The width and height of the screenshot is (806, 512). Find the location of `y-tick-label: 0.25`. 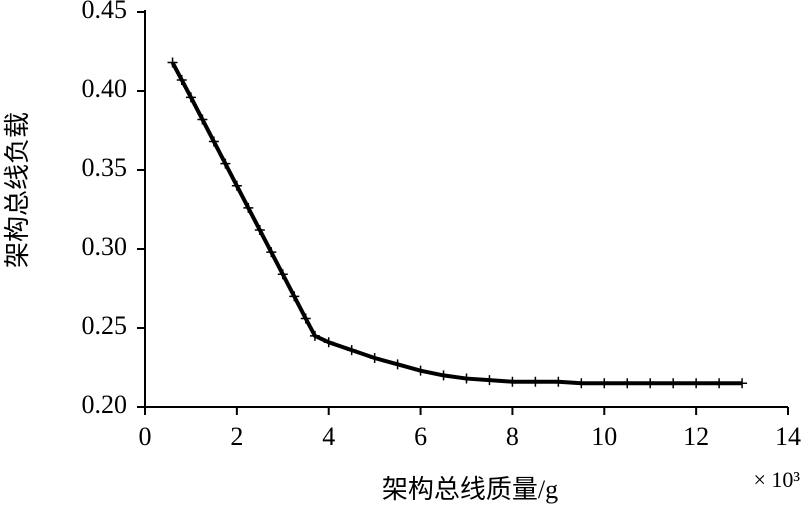

y-tick-label: 0.25 is located at coordinates (105, 325).